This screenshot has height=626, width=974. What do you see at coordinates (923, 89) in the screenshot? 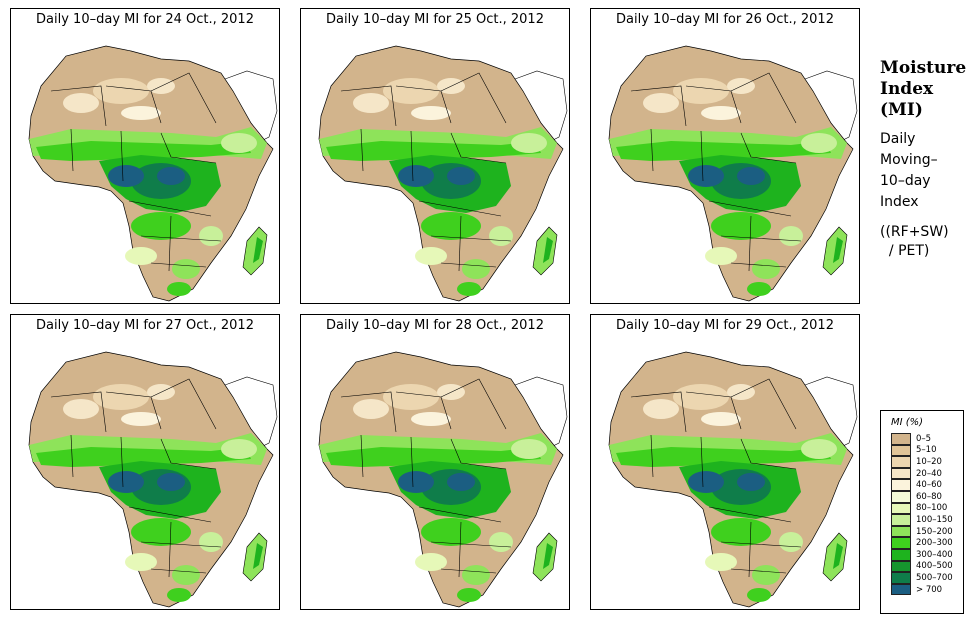
I see `index-heading: Moisture Index (MI)` at bounding box center [923, 89].